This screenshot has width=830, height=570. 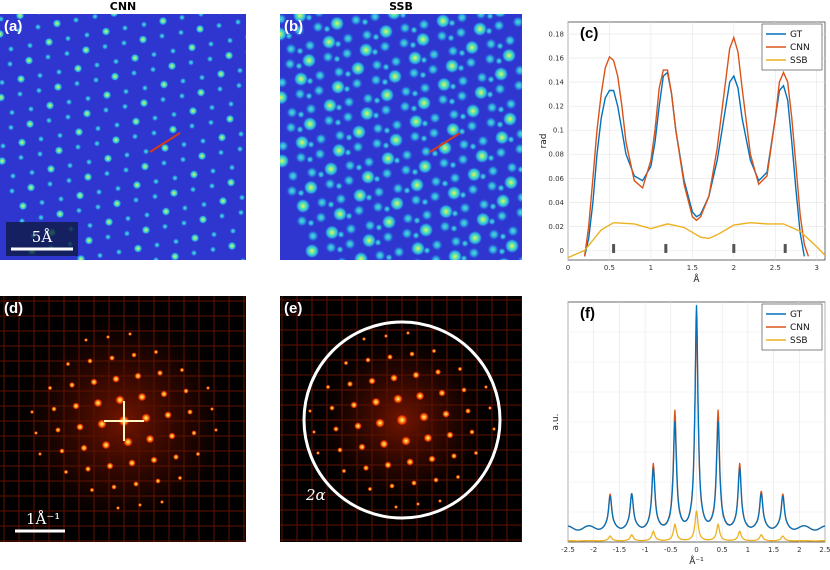 I want to click on panel-f-xtick-label: -2.5, so click(x=568, y=550).